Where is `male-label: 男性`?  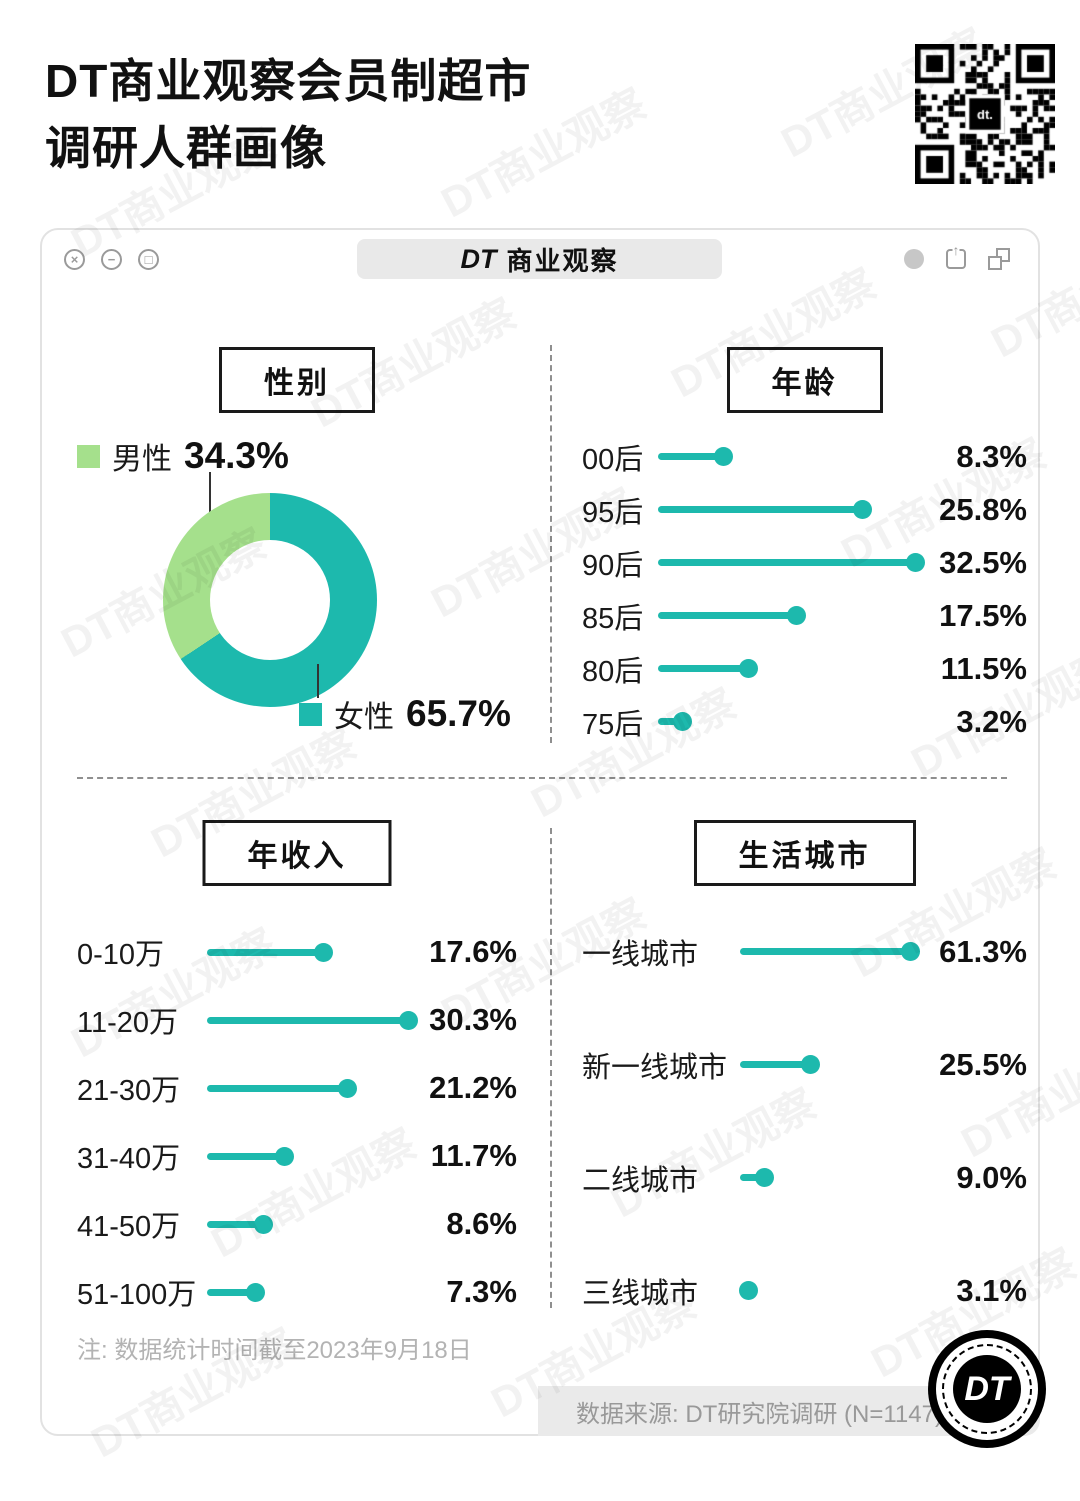
male-label: 男性 is located at coordinates (142, 459).